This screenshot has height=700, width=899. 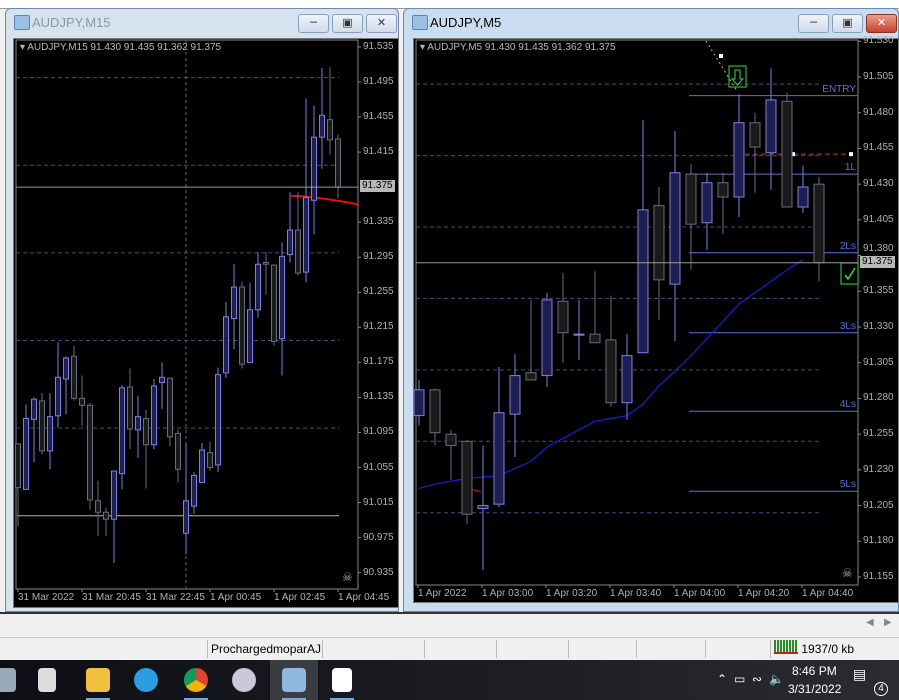 What do you see at coordinates (111, 597) in the screenshot?
I see `time-axis-label: 31 Mar 20:45` at bounding box center [111, 597].